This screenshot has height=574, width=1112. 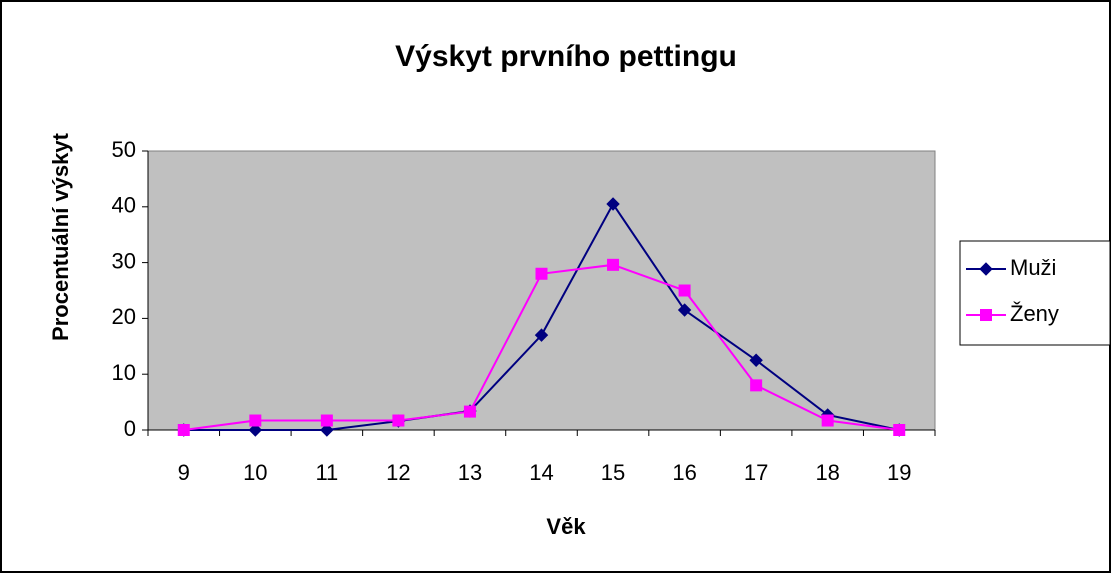 I want to click on legend-box, so click(x=1035, y=293).